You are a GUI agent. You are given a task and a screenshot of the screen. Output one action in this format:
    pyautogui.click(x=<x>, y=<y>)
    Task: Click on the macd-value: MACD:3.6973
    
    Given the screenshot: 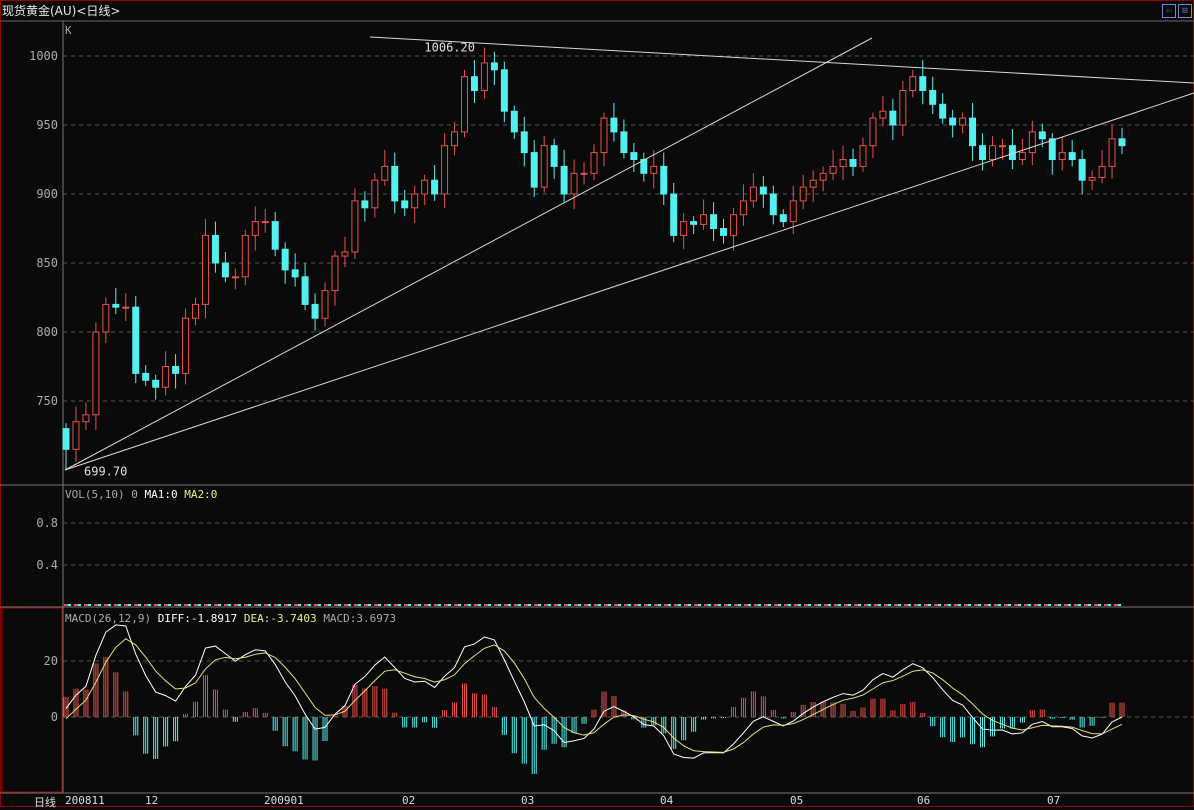 What is the action you would take?
    pyautogui.click(x=360, y=618)
    